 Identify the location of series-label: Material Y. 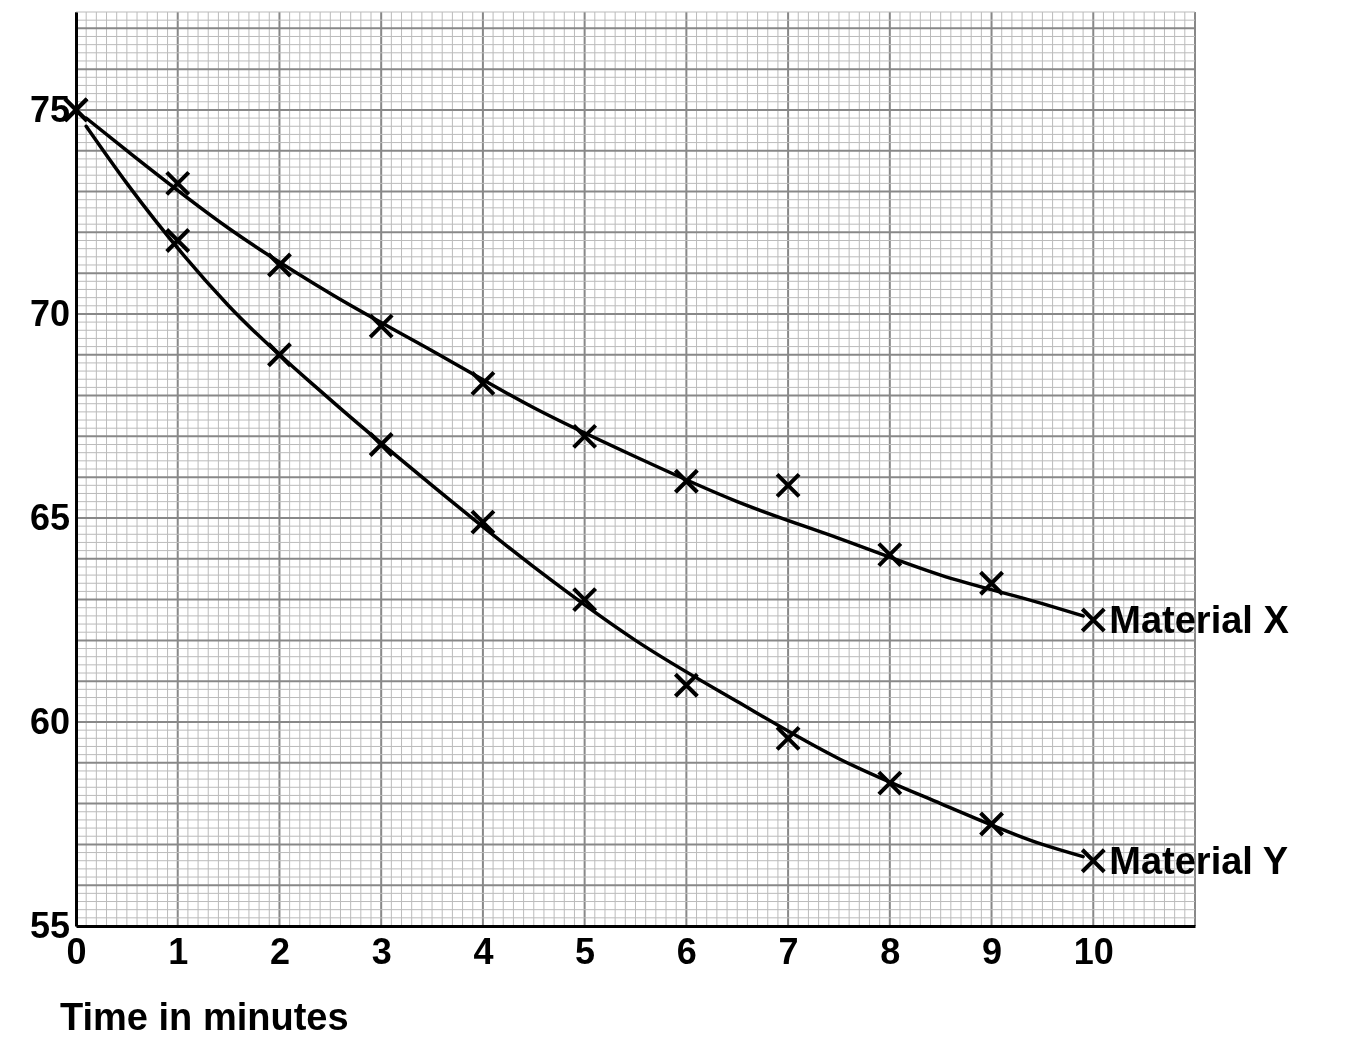
(1199, 860).